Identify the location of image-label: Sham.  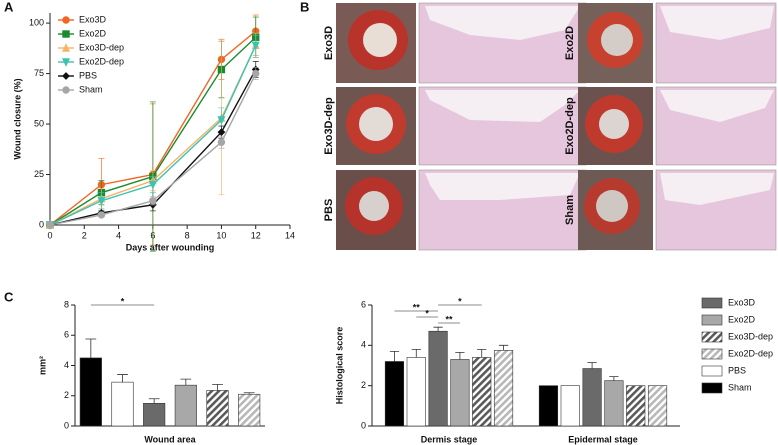
(570, 210).